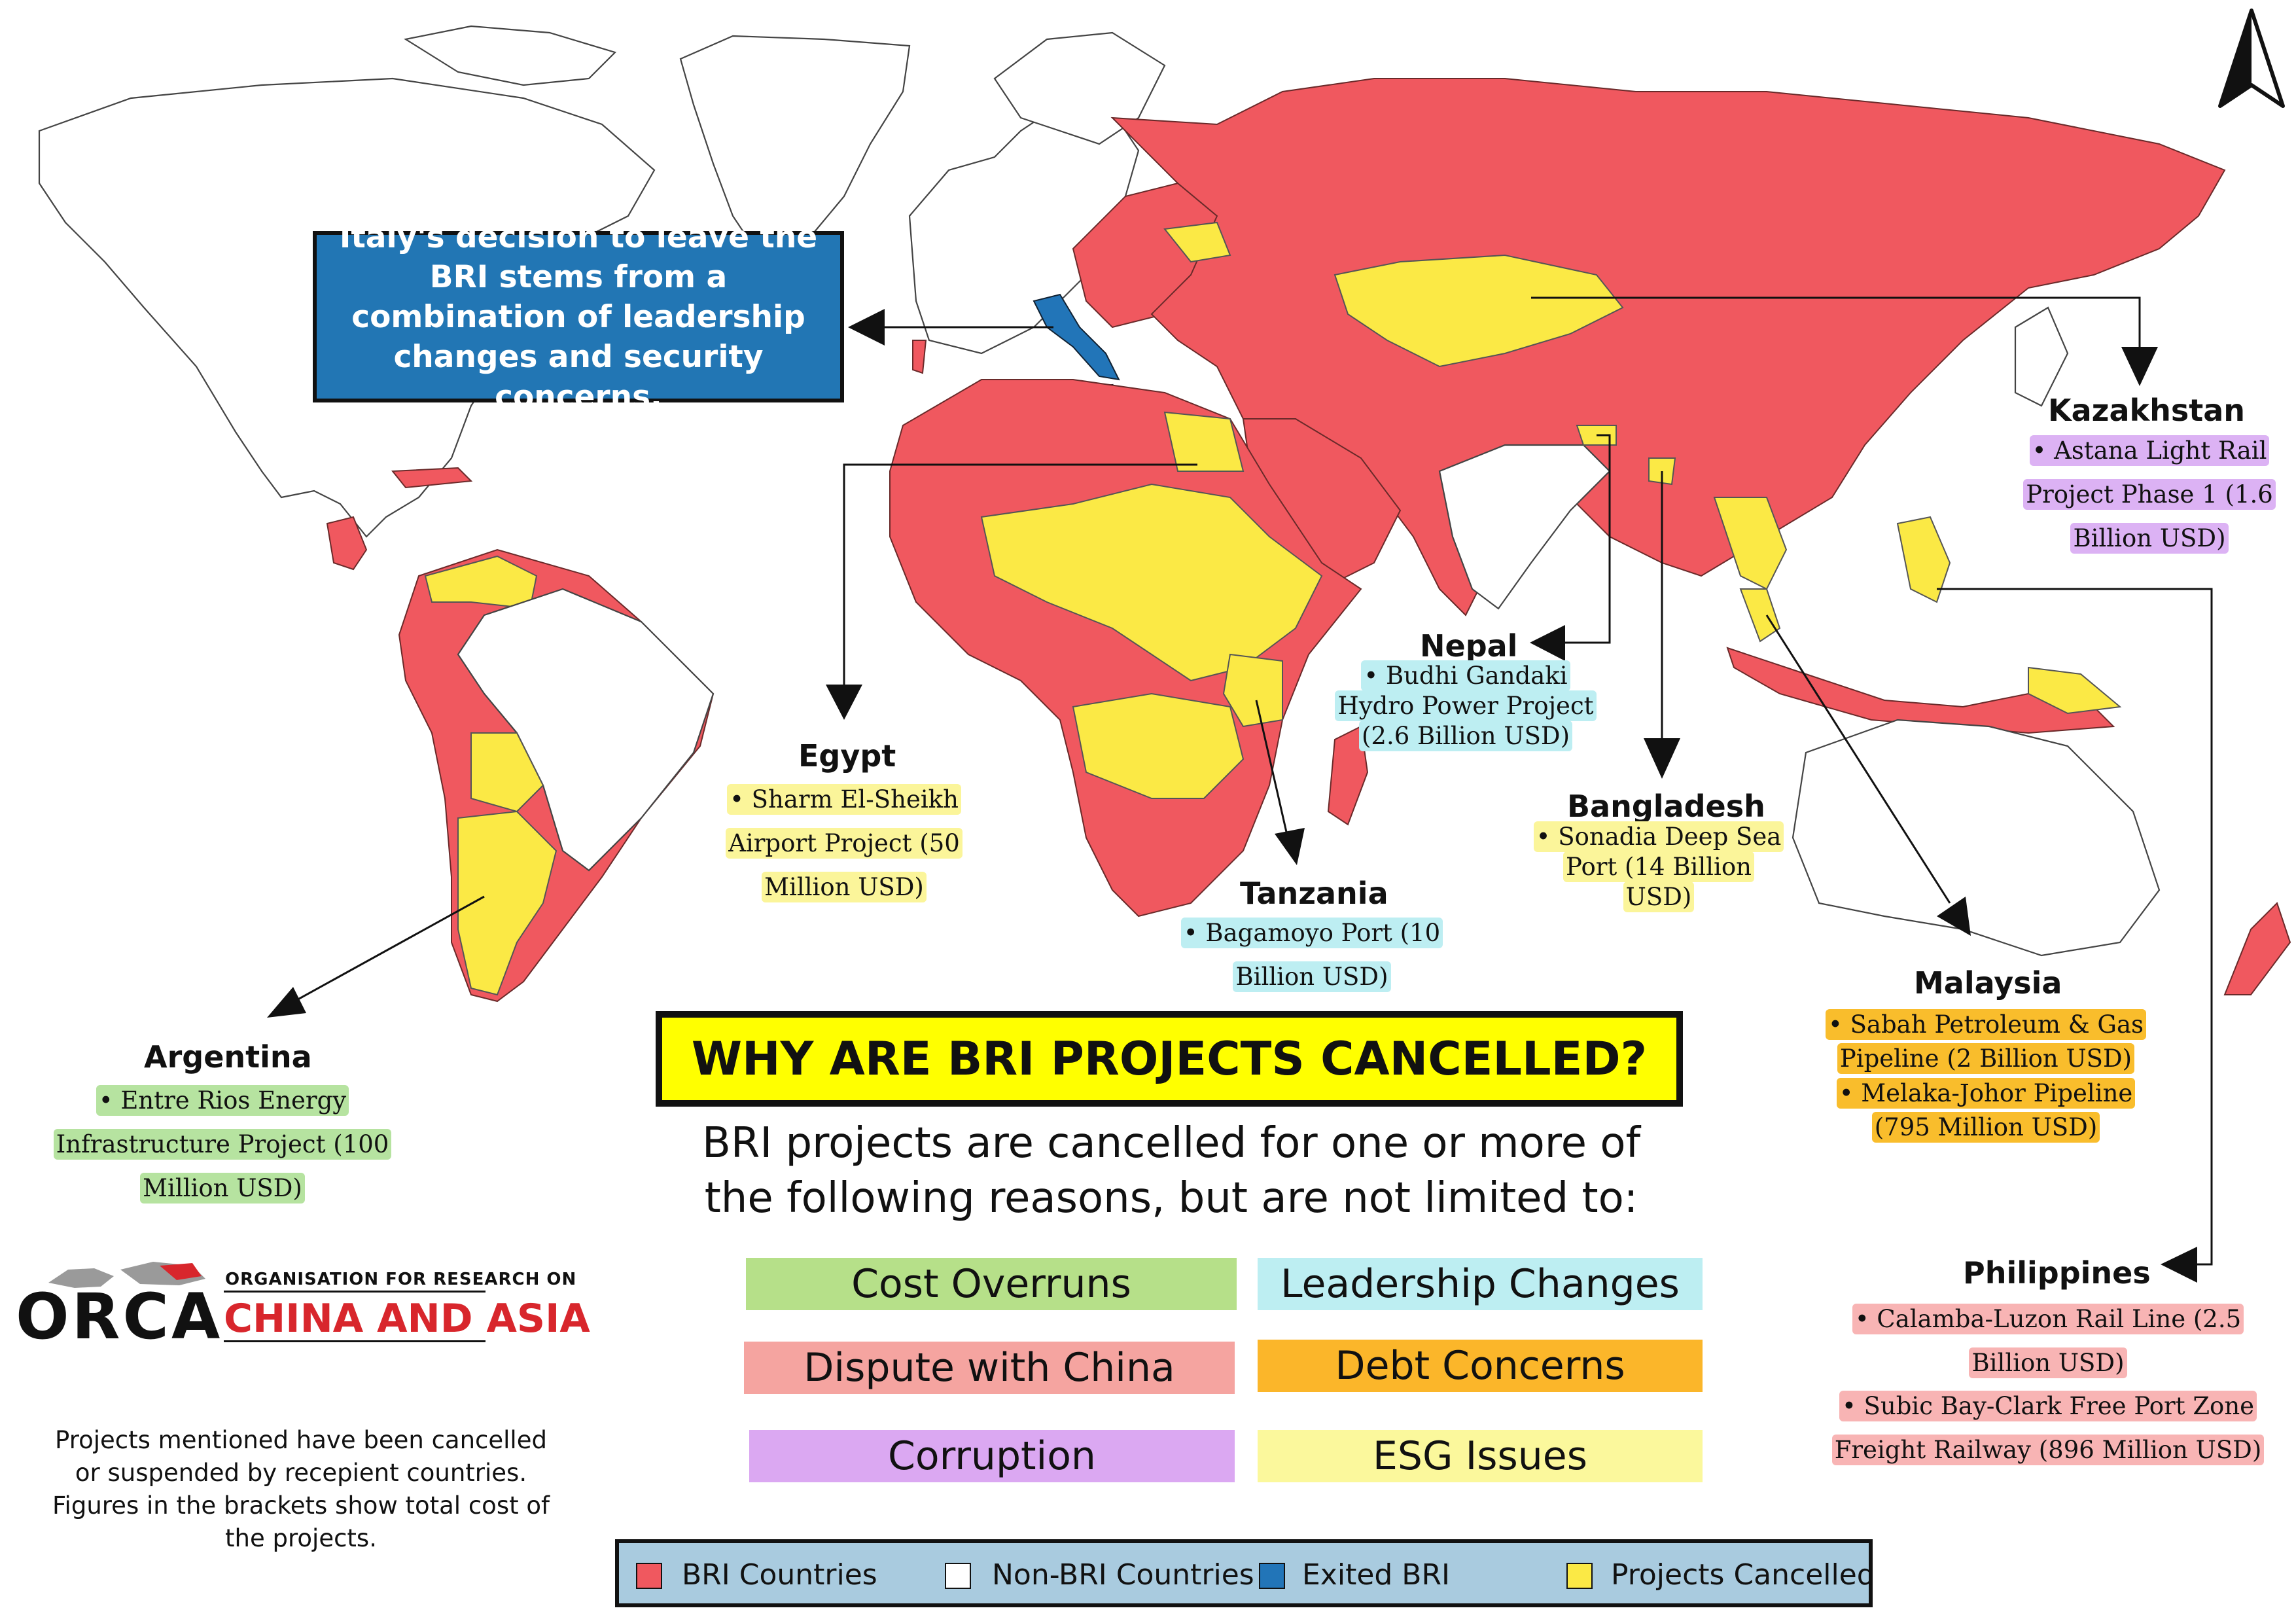  I want to click on pointer-egypt, so click(1020, 575).